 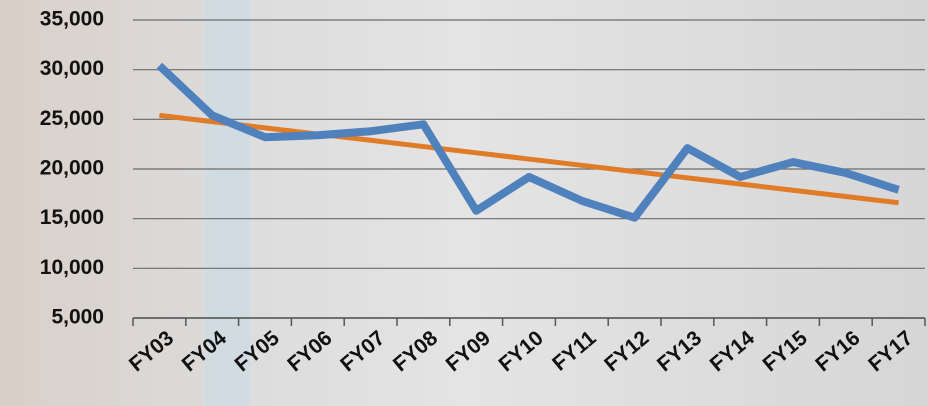 I want to click on y-tick-label: 35,000, so click(x=72, y=19).